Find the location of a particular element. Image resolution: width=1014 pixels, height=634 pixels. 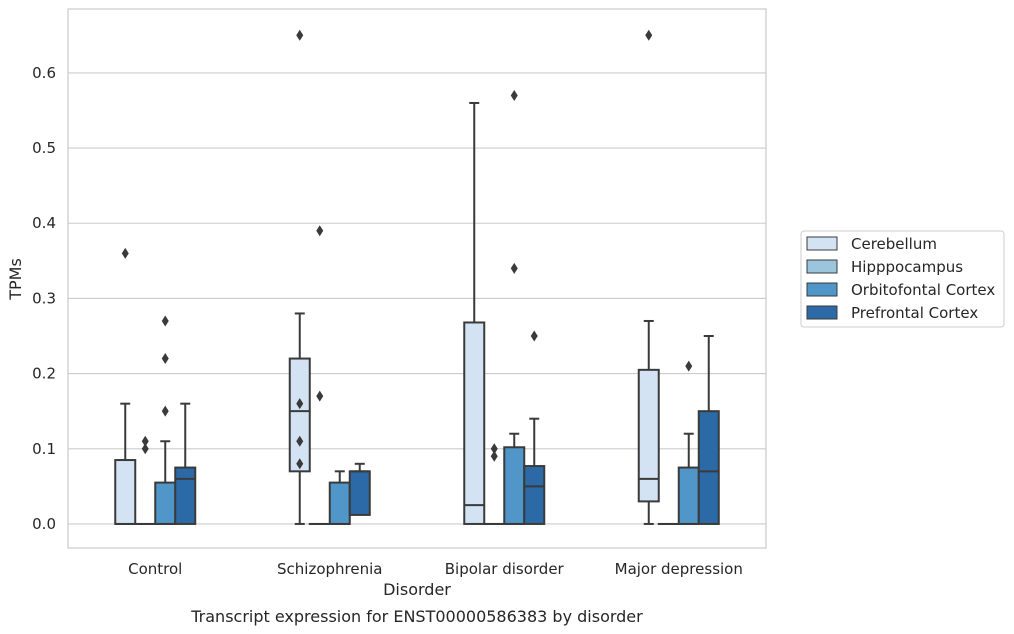

legend-item: Prefrontal Cortex is located at coordinates (892, 313).